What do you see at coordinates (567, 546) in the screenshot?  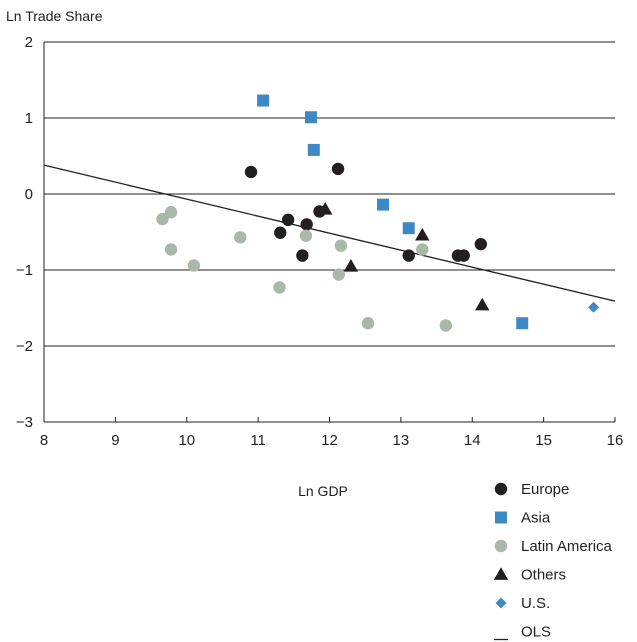 I see `legend-label-latin-america: Latin America` at bounding box center [567, 546].